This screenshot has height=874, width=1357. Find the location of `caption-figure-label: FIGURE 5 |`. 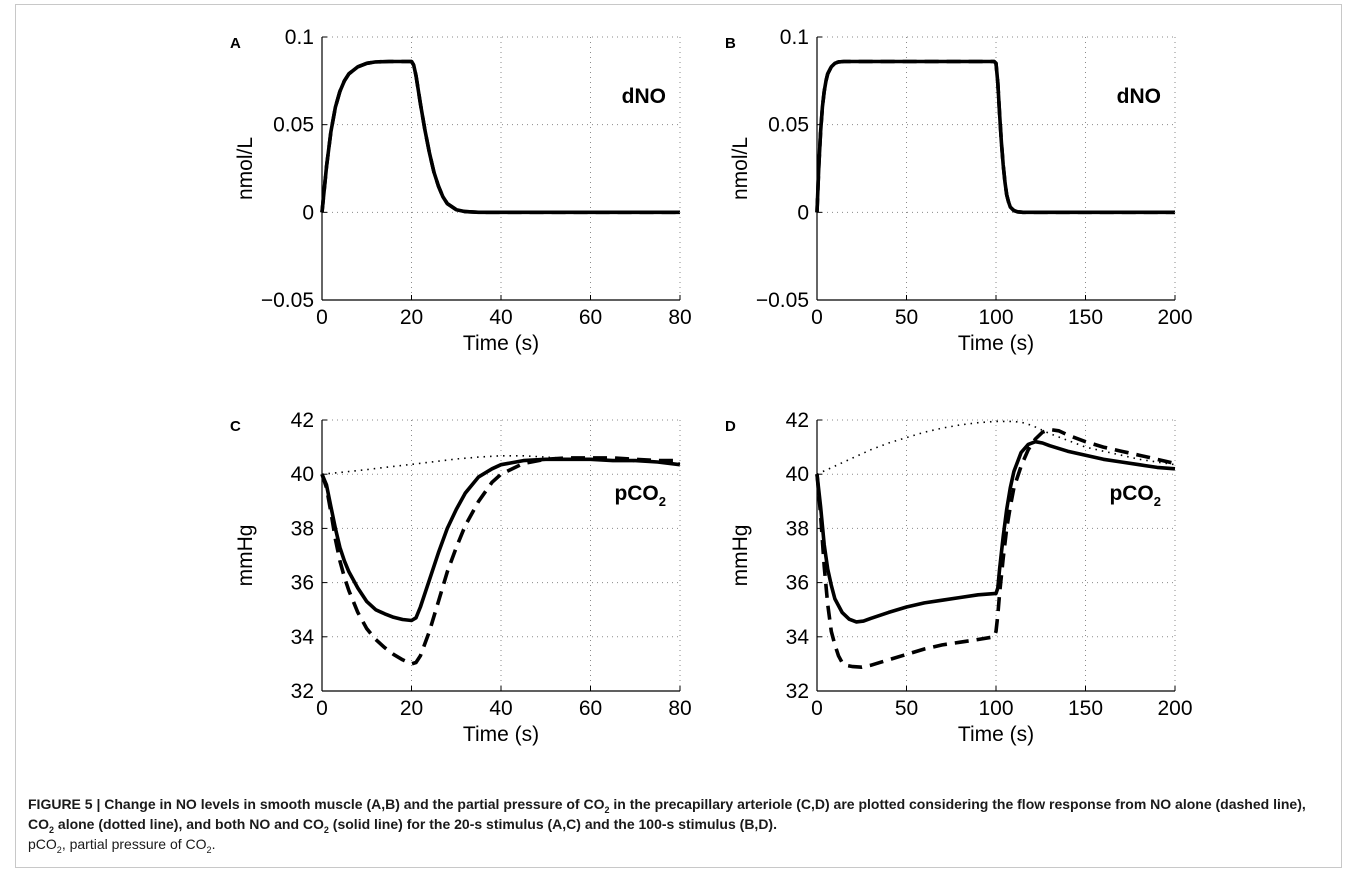

caption-figure-label: FIGURE 5 | is located at coordinates (66, 804).